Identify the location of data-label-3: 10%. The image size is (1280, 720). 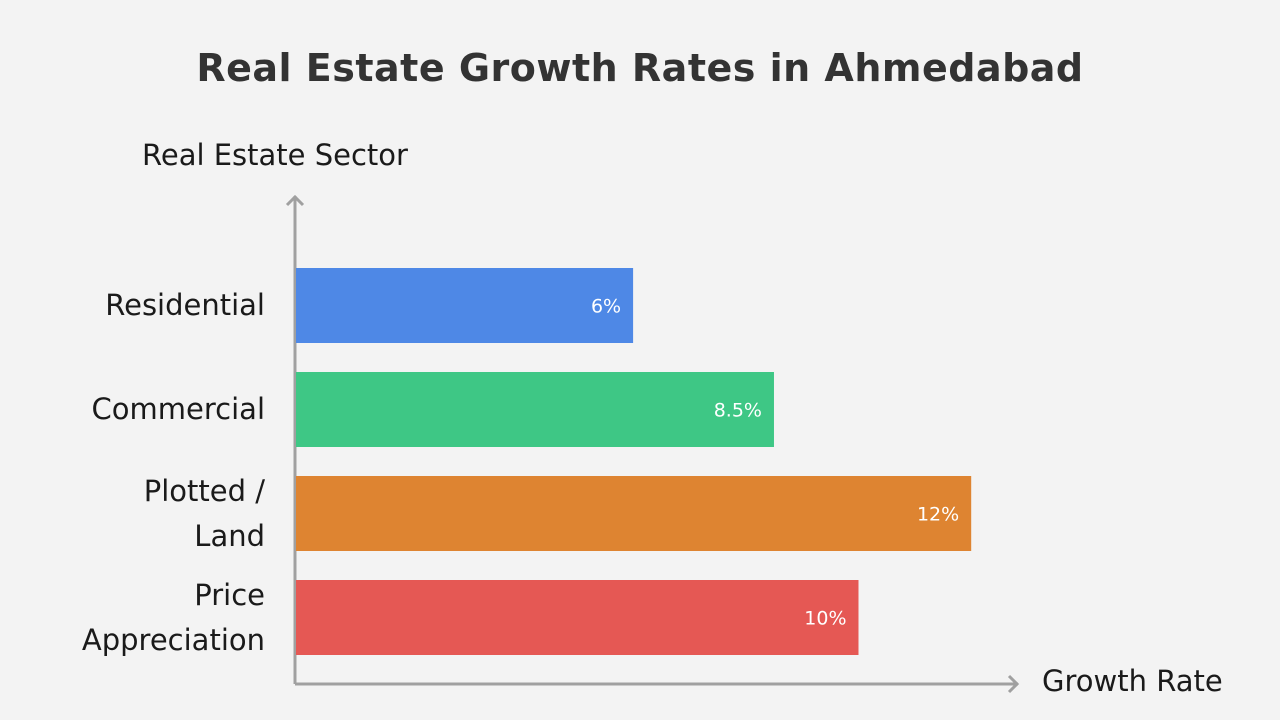
(825, 619).